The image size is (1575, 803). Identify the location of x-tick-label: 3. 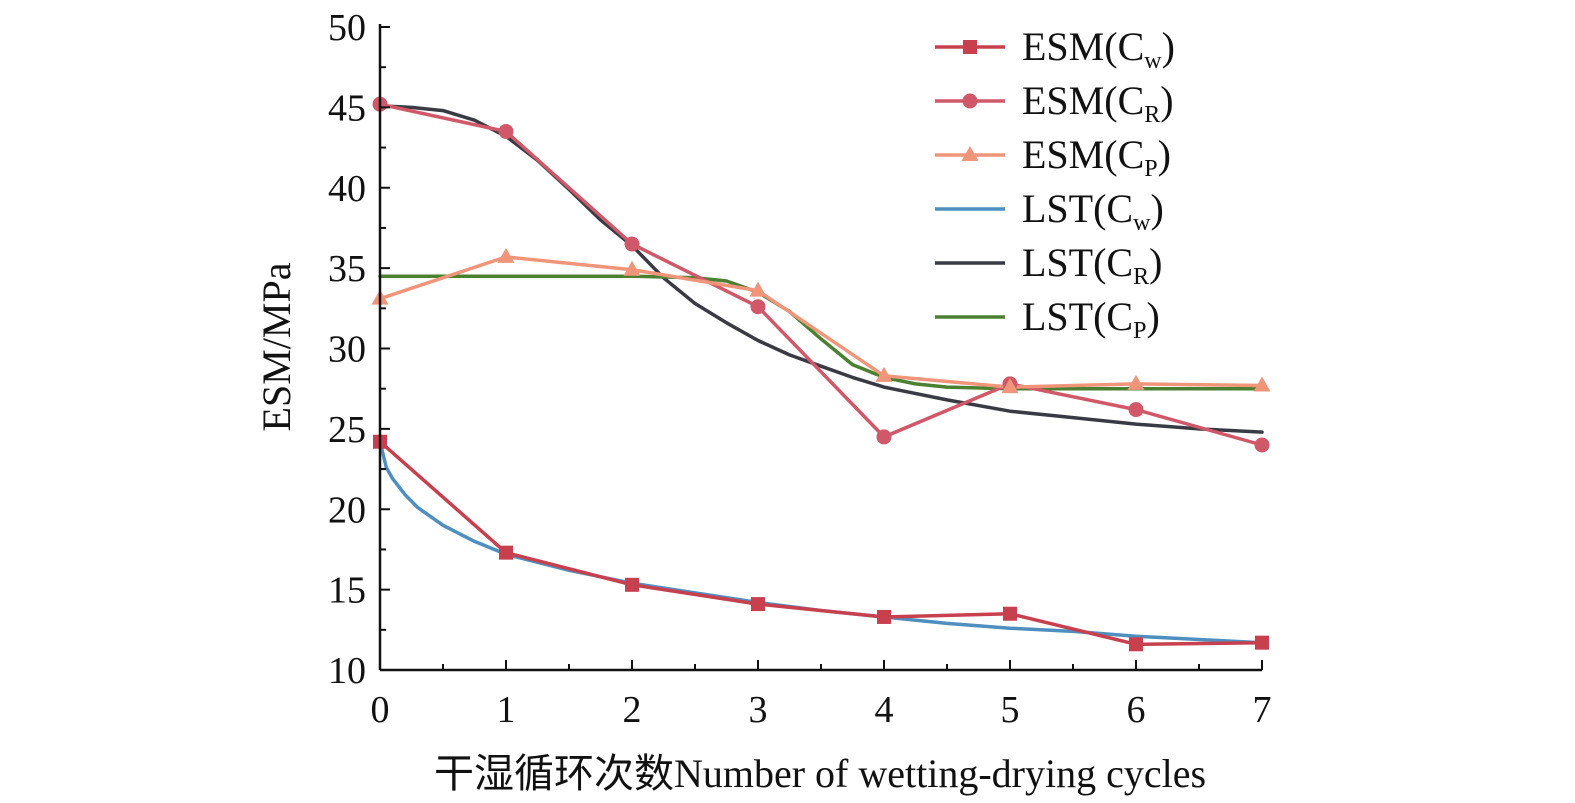
(758, 710).